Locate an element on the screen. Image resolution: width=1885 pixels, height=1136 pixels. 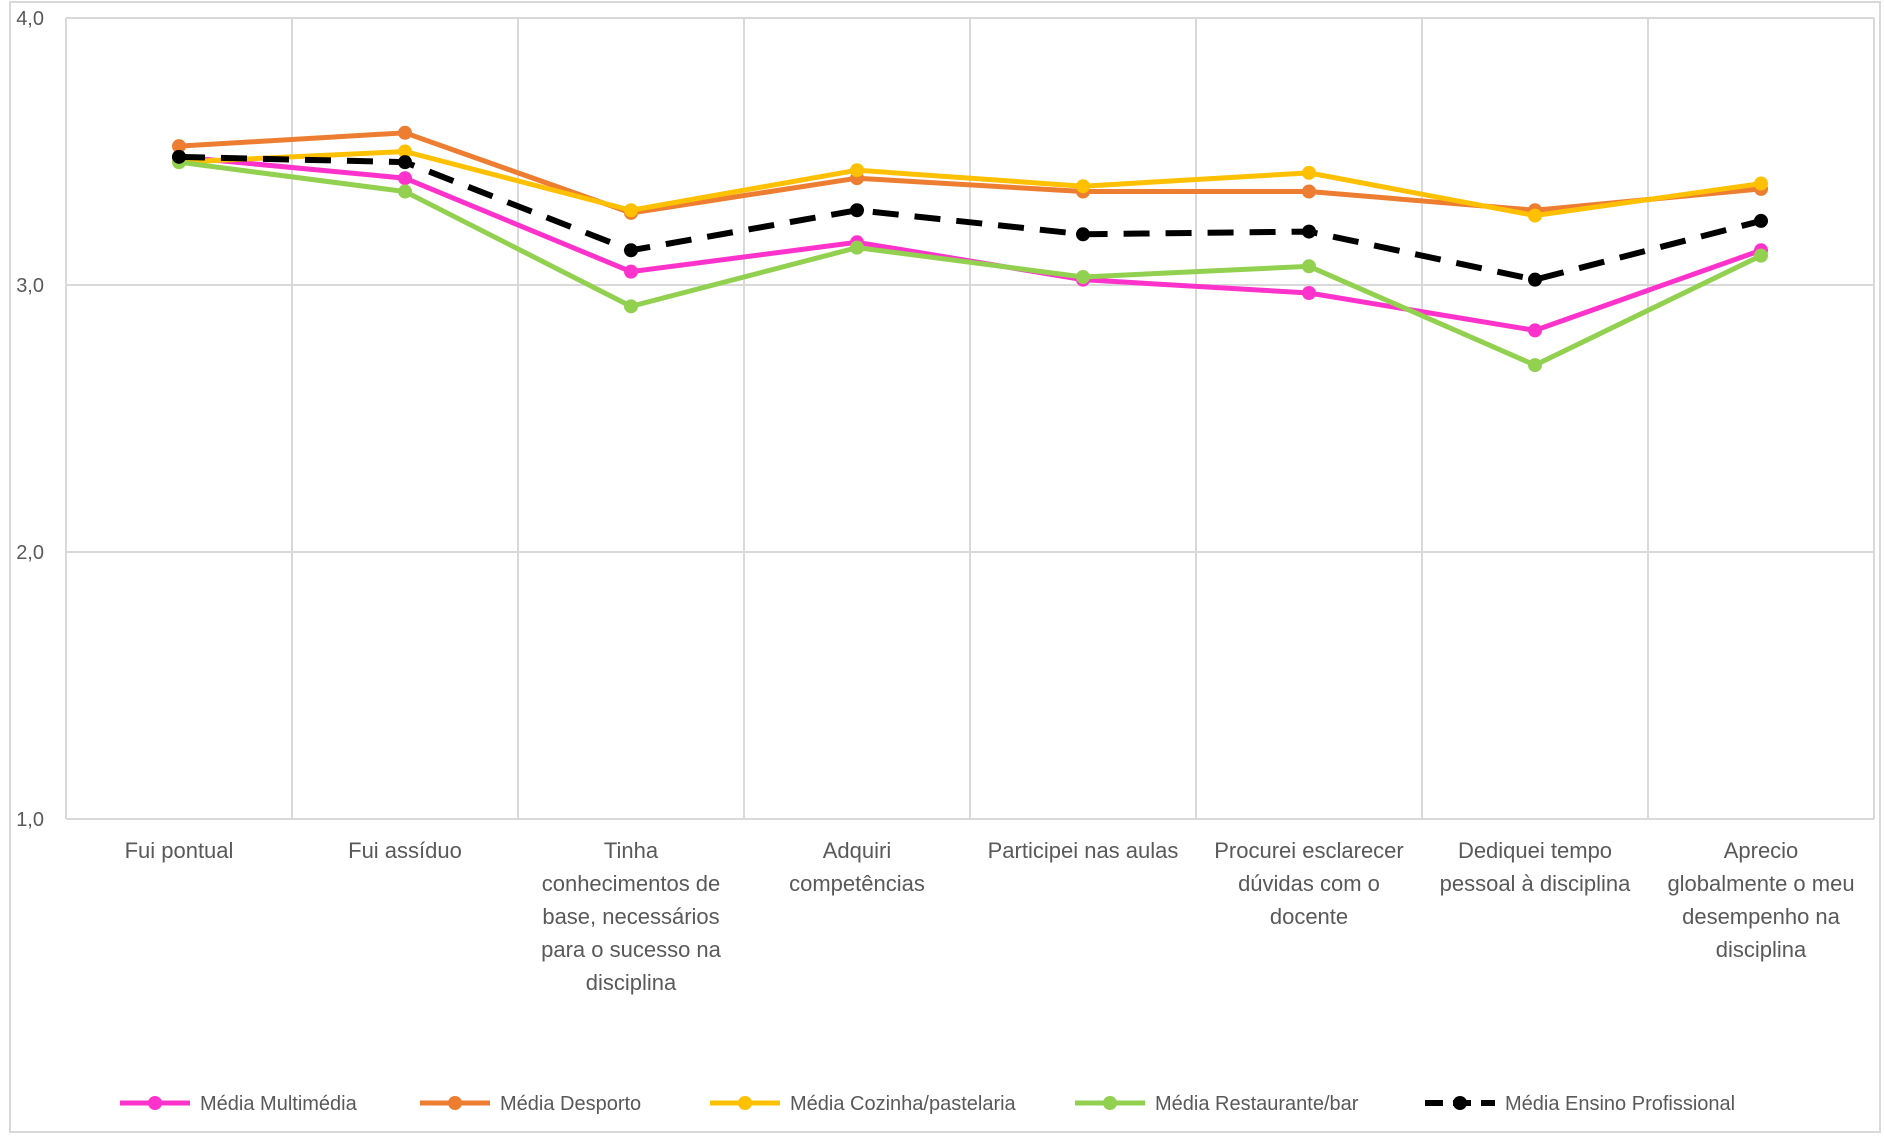
x-tick-label-line: dúvidas com o is located at coordinates (1309, 883).